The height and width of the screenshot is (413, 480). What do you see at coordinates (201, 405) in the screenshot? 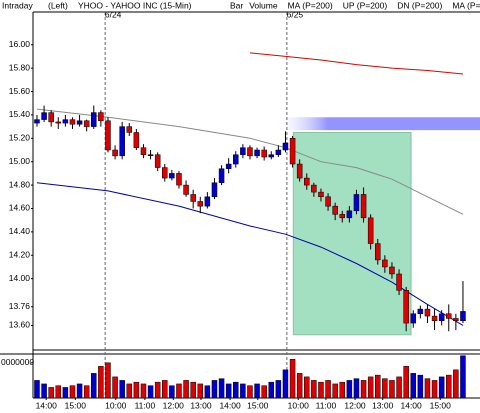
I see `x-tick-label: 13:00` at bounding box center [201, 405].